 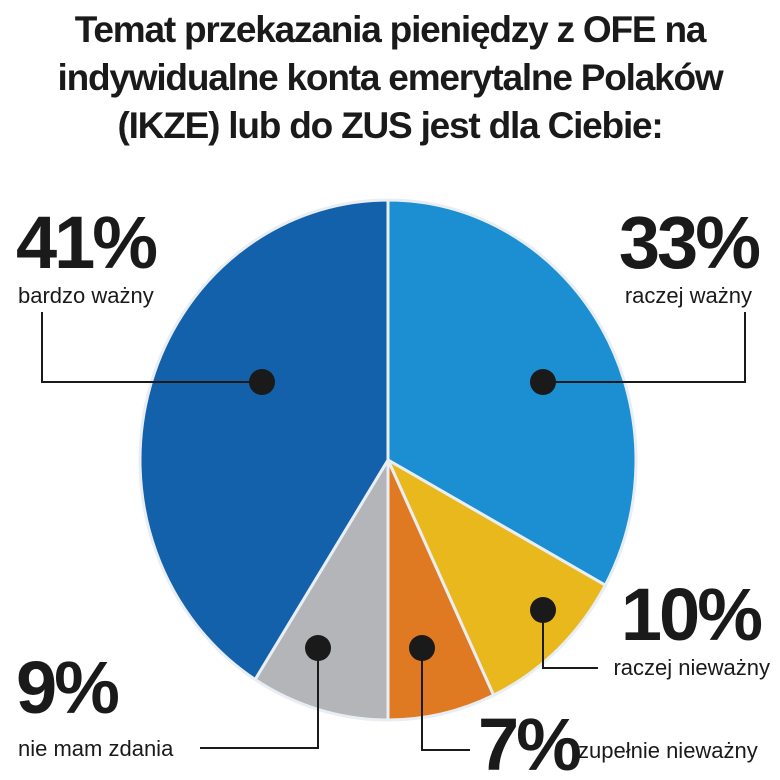 What do you see at coordinates (668, 750) in the screenshot?
I see `category-label: zupełnie nieważny` at bounding box center [668, 750].